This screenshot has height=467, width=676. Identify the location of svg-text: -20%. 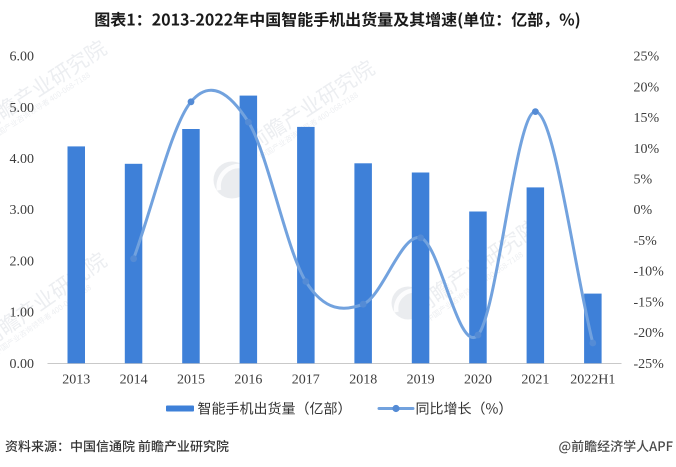
(649, 333).